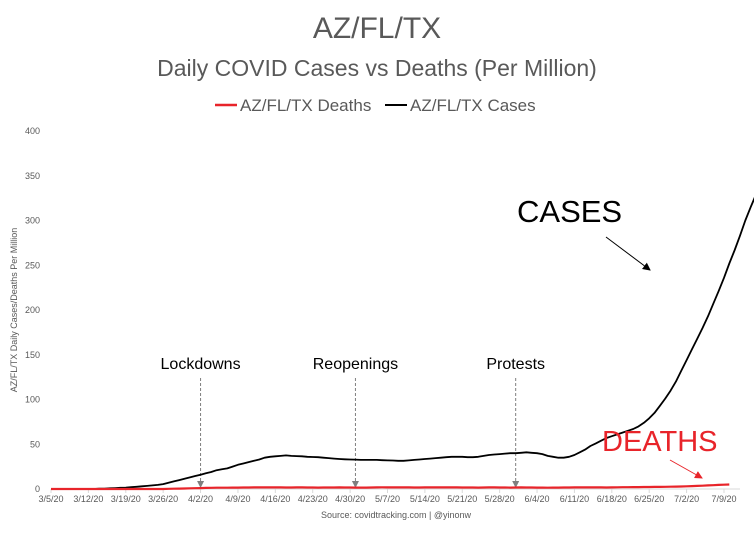  What do you see at coordinates (50, 499) in the screenshot?
I see `x-tick-label: 3/5/20` at bounding box center [50, 499].